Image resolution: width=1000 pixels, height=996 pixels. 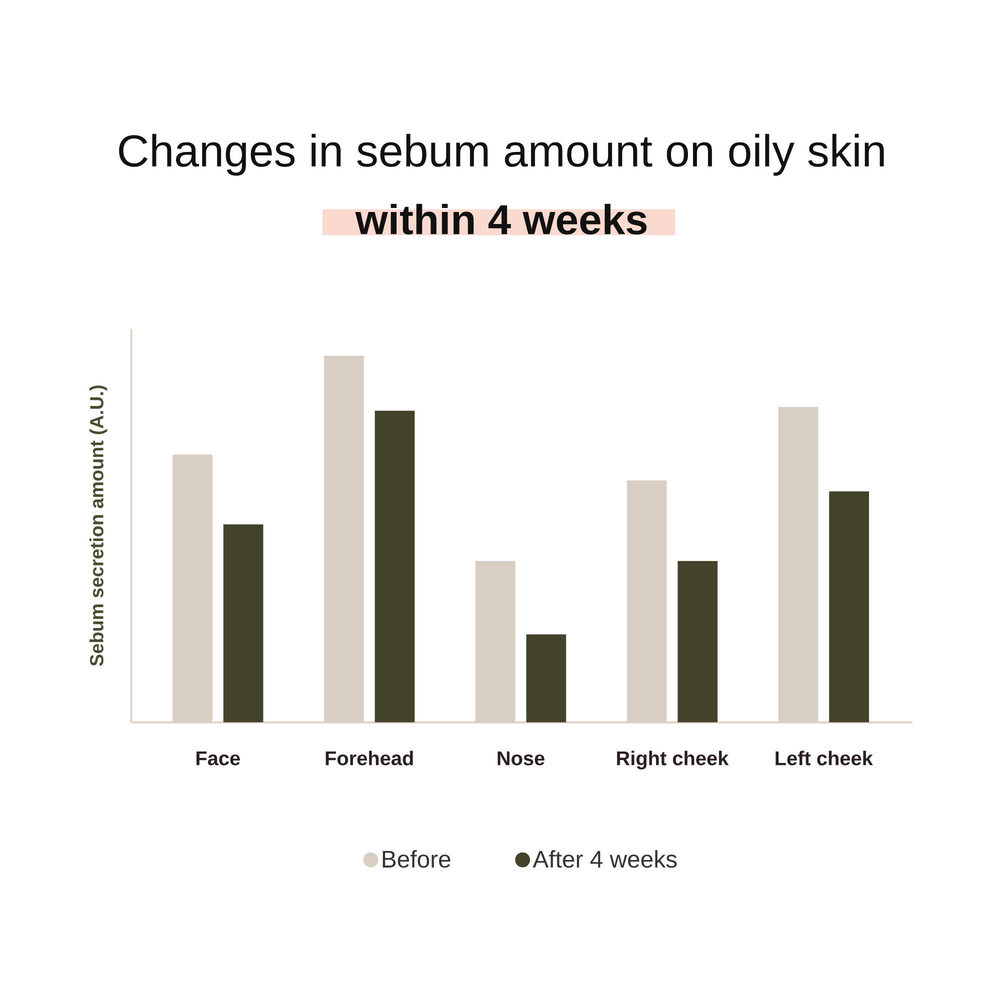 I want to click on chart-subtitle: within 4 weeks, so click(x=501, y=219).